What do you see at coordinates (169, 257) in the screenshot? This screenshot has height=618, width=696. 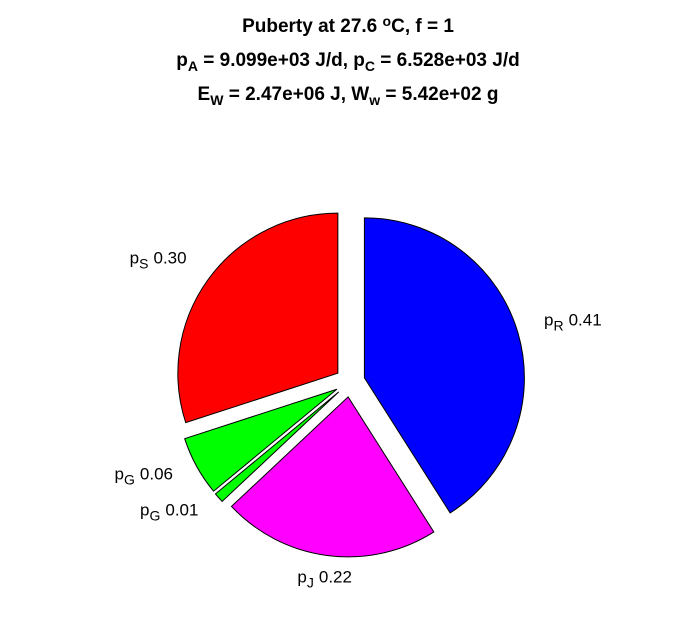 I see `label-value: 0.30` at bounding box center [169, 257].